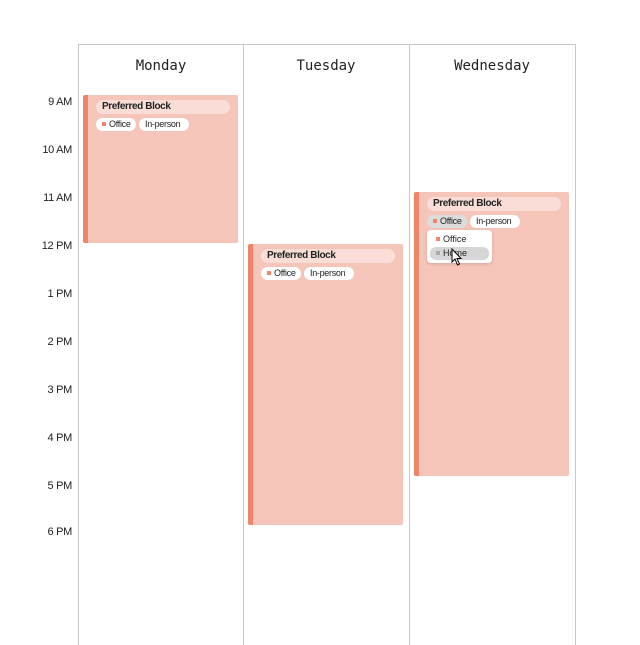 Image resolution: width=640 pixels, height=645 pixels. What do you see at coordinates (57, 246) in the screenshot?
I see `time-label: 12 PM` at bounding box center [57, 246].